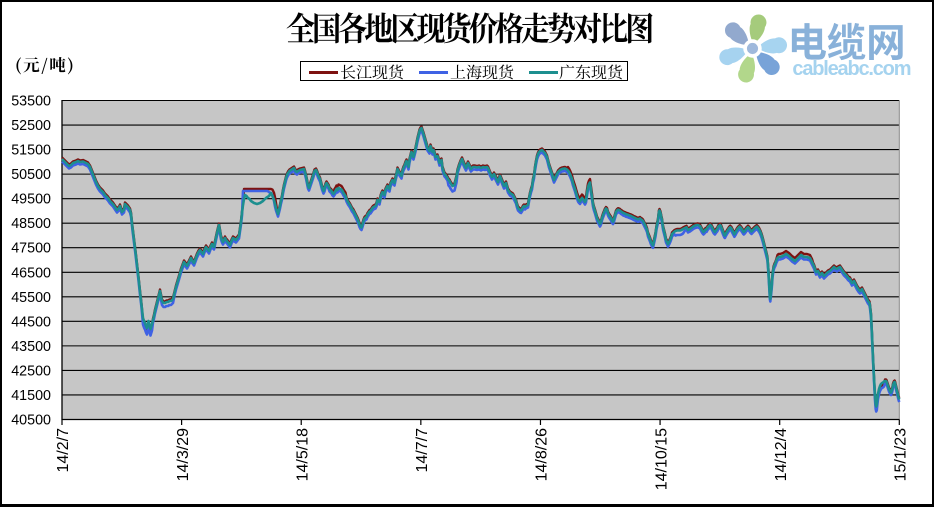 The width and height of the screenshot is (934, 507). Describe the element at coordinates (31, 273) in the screenshot. I see `svg-text: 46500` at that location.